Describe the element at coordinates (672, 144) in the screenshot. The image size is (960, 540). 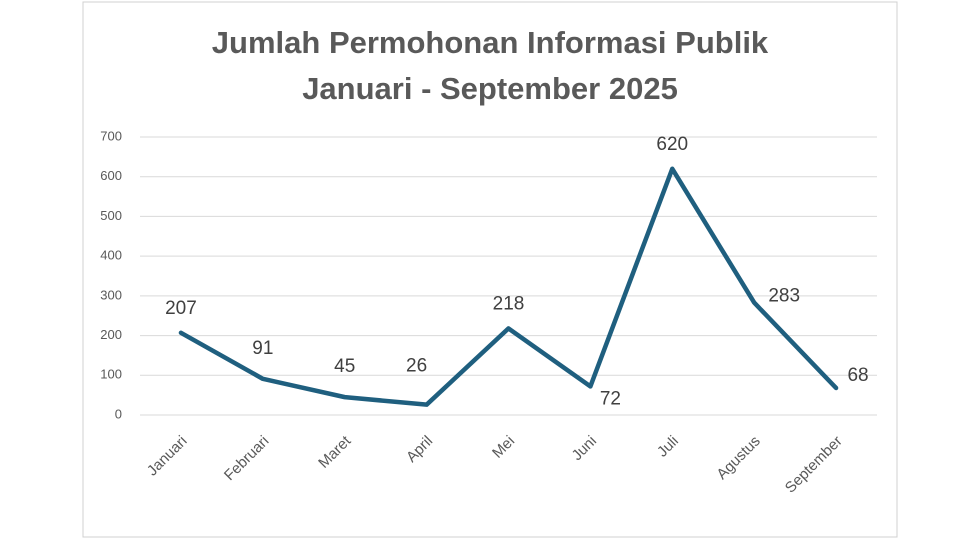
I see `data-label: 620` at that location.